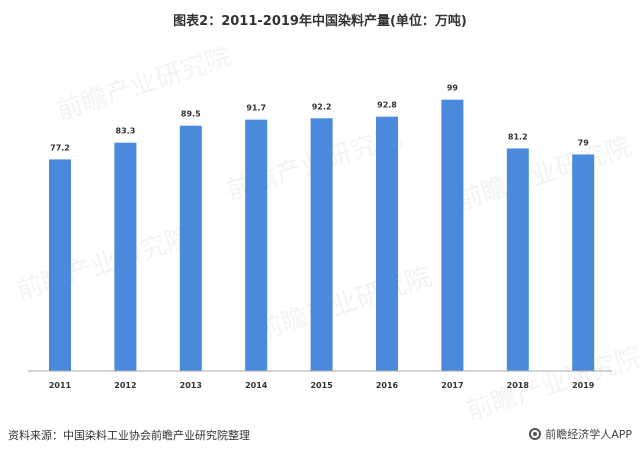 This screenshot has height=456, width=640. What do you see at coordinates (583, 262) in the screenshot?
I see `bar-2019` at bounding box center [583, 262].